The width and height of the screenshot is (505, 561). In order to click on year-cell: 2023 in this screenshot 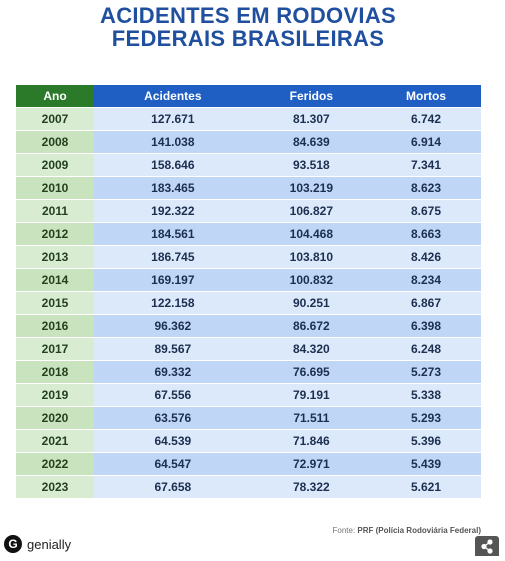, I will do `click(55, 487)`.